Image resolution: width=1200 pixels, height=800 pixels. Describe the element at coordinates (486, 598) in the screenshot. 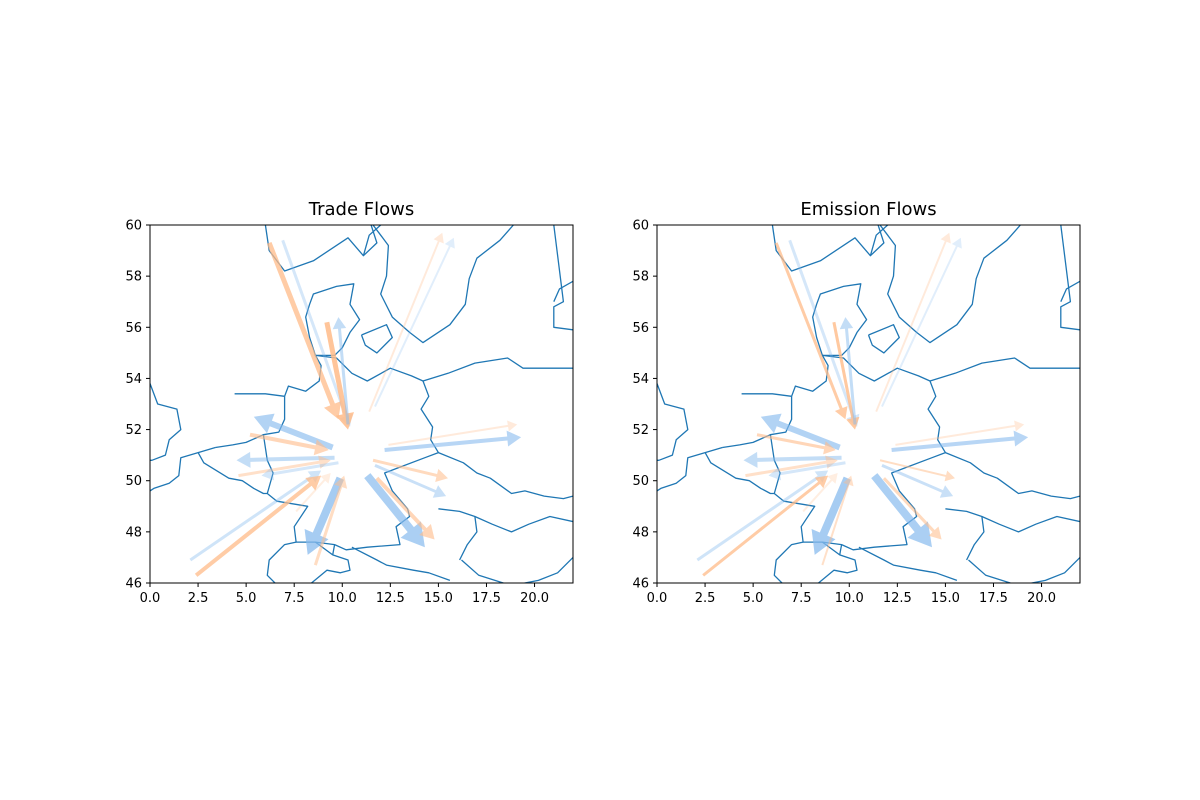

I see `x-tick-label: 17.5` at that location.